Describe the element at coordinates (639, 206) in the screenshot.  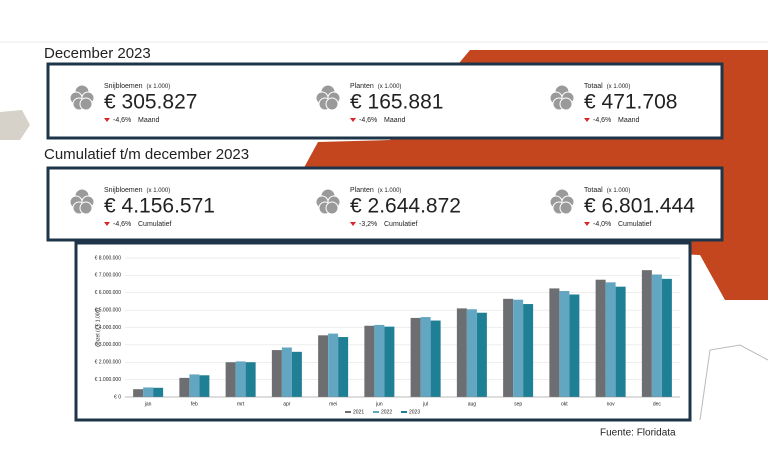
I see `kpi-value: € 6.801.444` at that location.